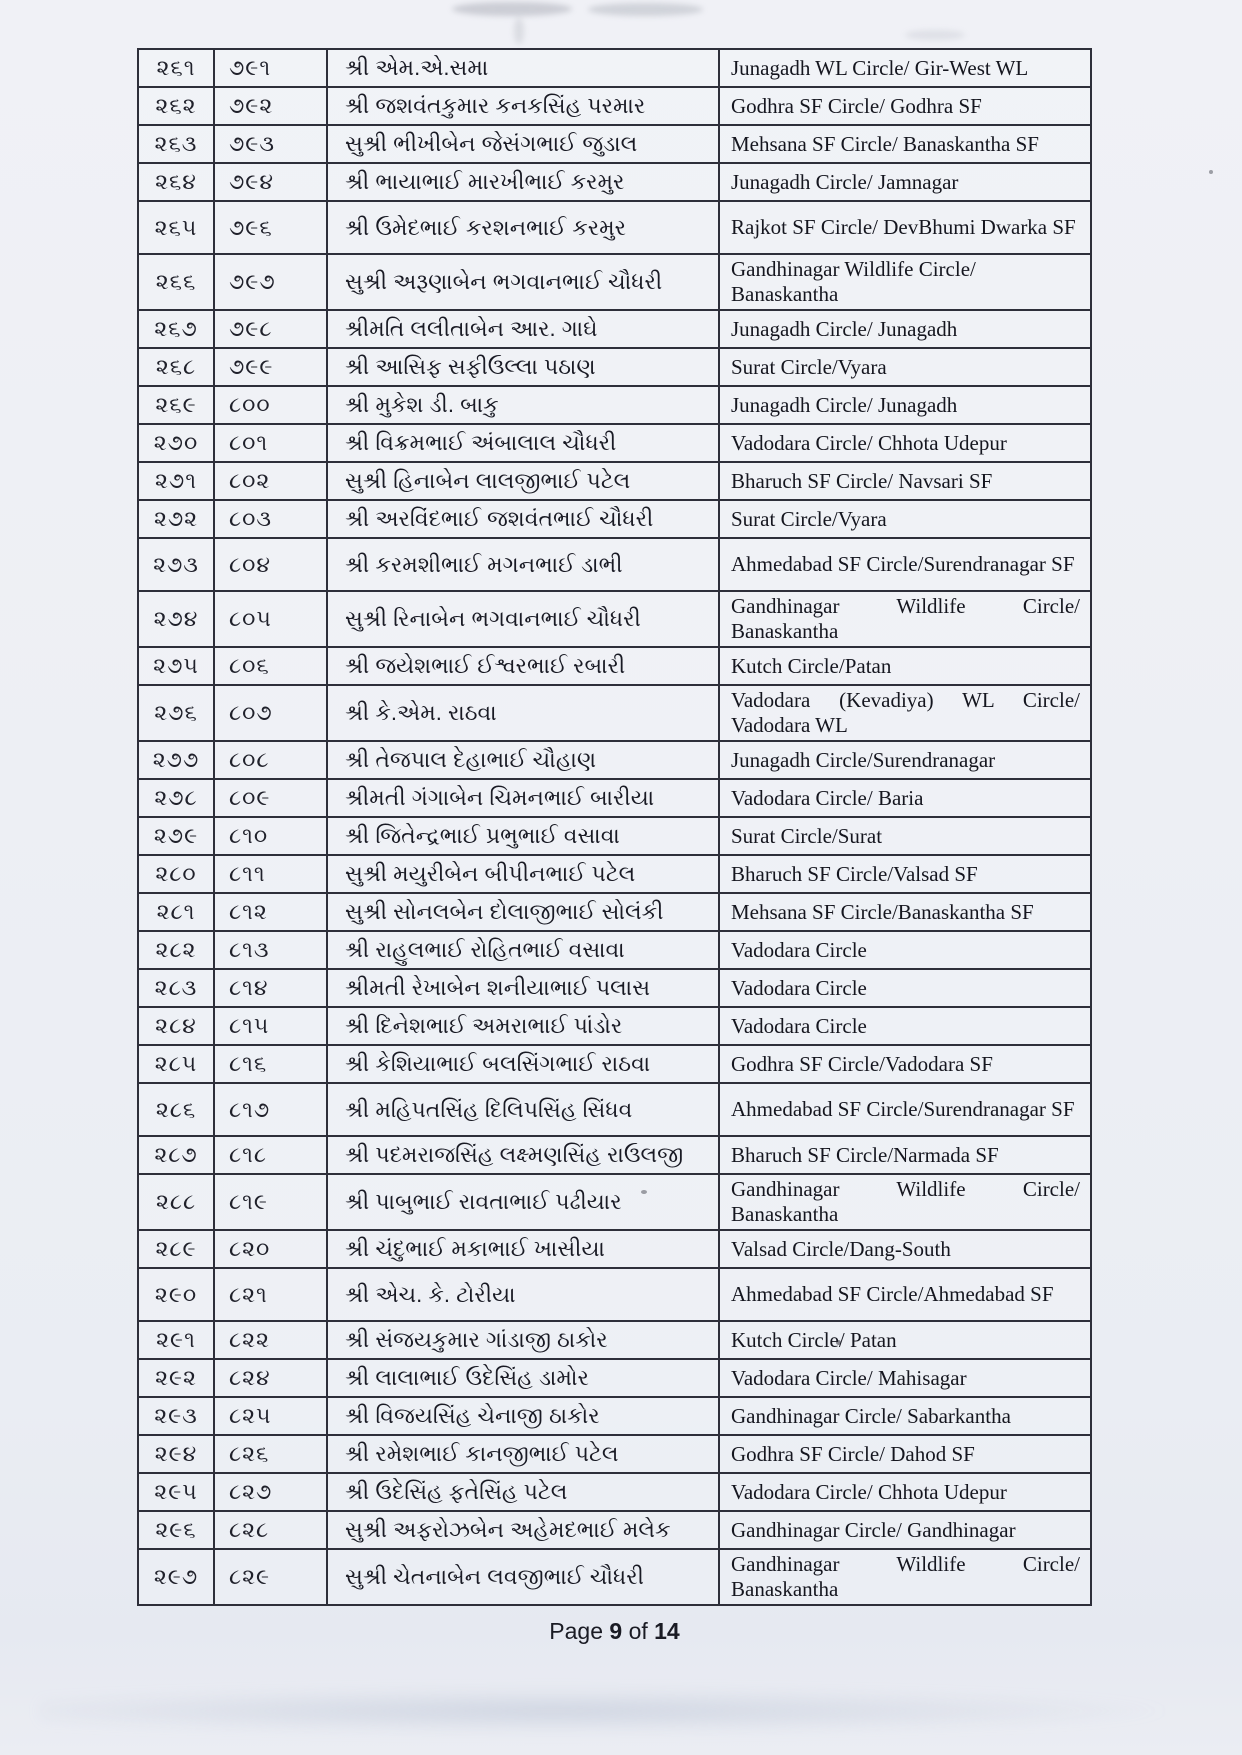  I want to click on circle-division-cell: Rajkot SF Circle/ DevBhumi Dwarka SF, so click(904, 227).